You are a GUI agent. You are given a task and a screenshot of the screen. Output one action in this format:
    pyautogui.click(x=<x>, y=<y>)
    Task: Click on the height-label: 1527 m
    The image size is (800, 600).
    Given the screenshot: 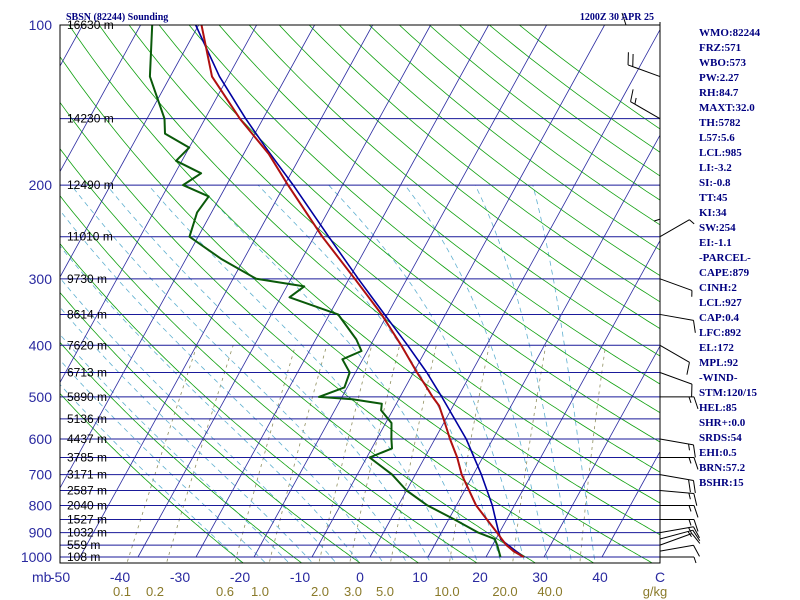 What is the action you would take?
    pyautogui.click(x=87, y=519)
    